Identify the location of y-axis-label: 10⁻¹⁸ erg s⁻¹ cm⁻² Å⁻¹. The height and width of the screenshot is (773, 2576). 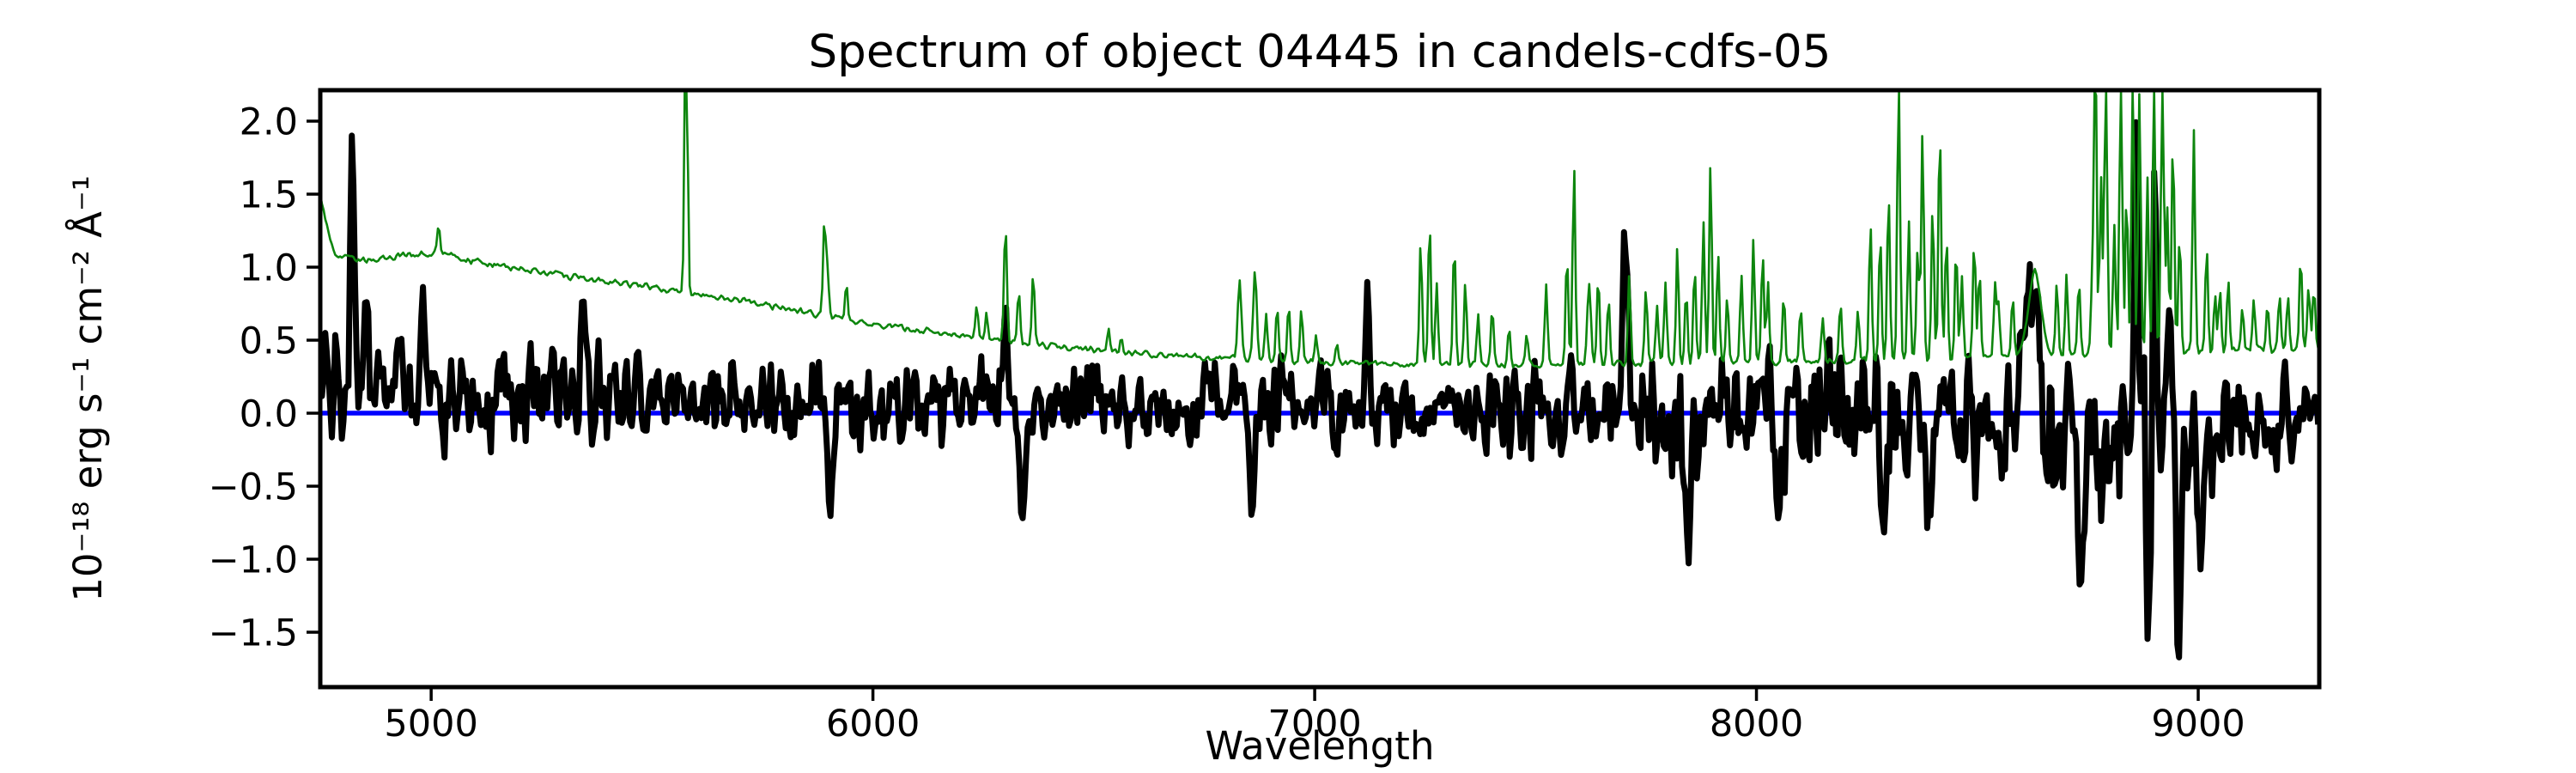
(88, 388).